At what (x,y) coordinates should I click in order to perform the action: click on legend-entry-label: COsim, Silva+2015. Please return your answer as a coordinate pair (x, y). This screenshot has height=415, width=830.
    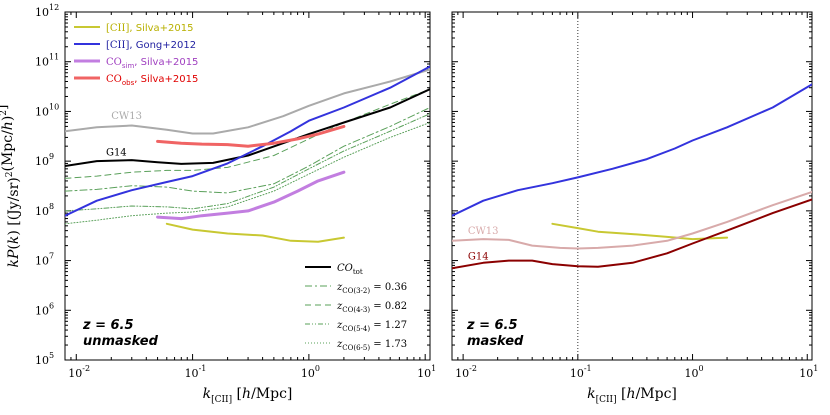
    Looking at the image, I should click on (152, 63).